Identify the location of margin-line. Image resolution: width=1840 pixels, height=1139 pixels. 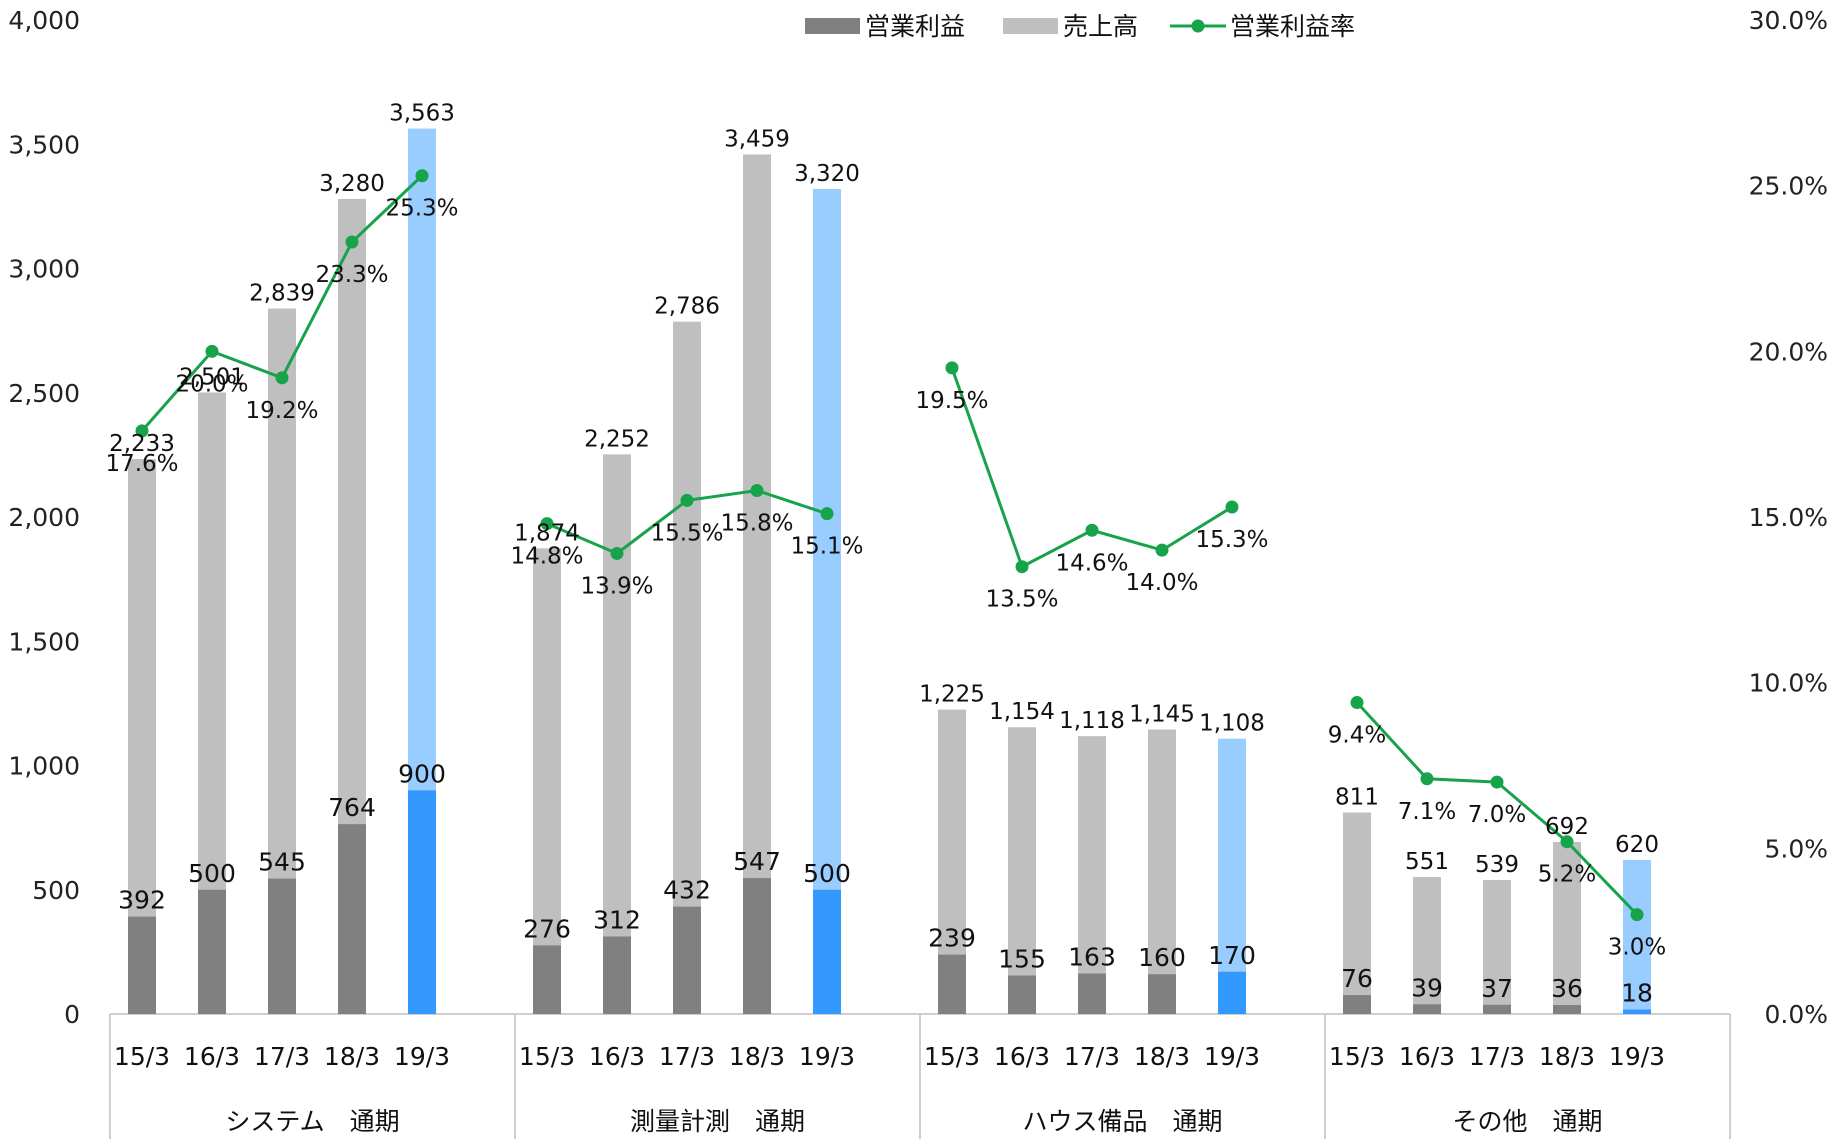
(1091, 468).